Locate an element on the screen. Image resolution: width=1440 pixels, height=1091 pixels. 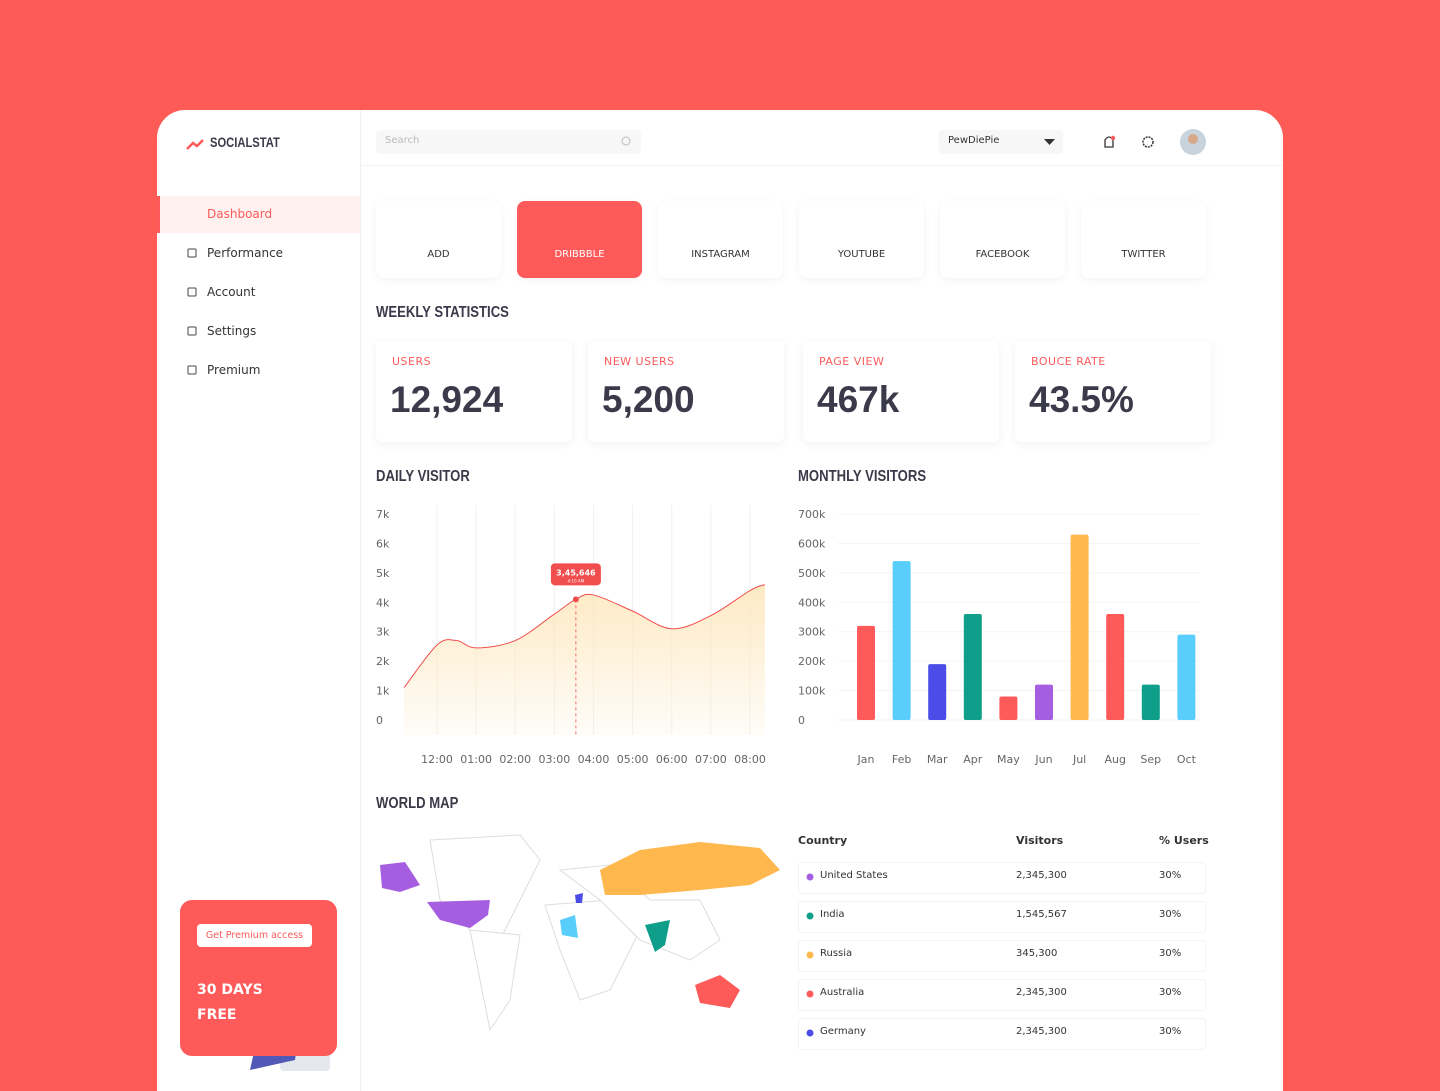
table-cell: 345,300 is located at coordinates (1037, 953).